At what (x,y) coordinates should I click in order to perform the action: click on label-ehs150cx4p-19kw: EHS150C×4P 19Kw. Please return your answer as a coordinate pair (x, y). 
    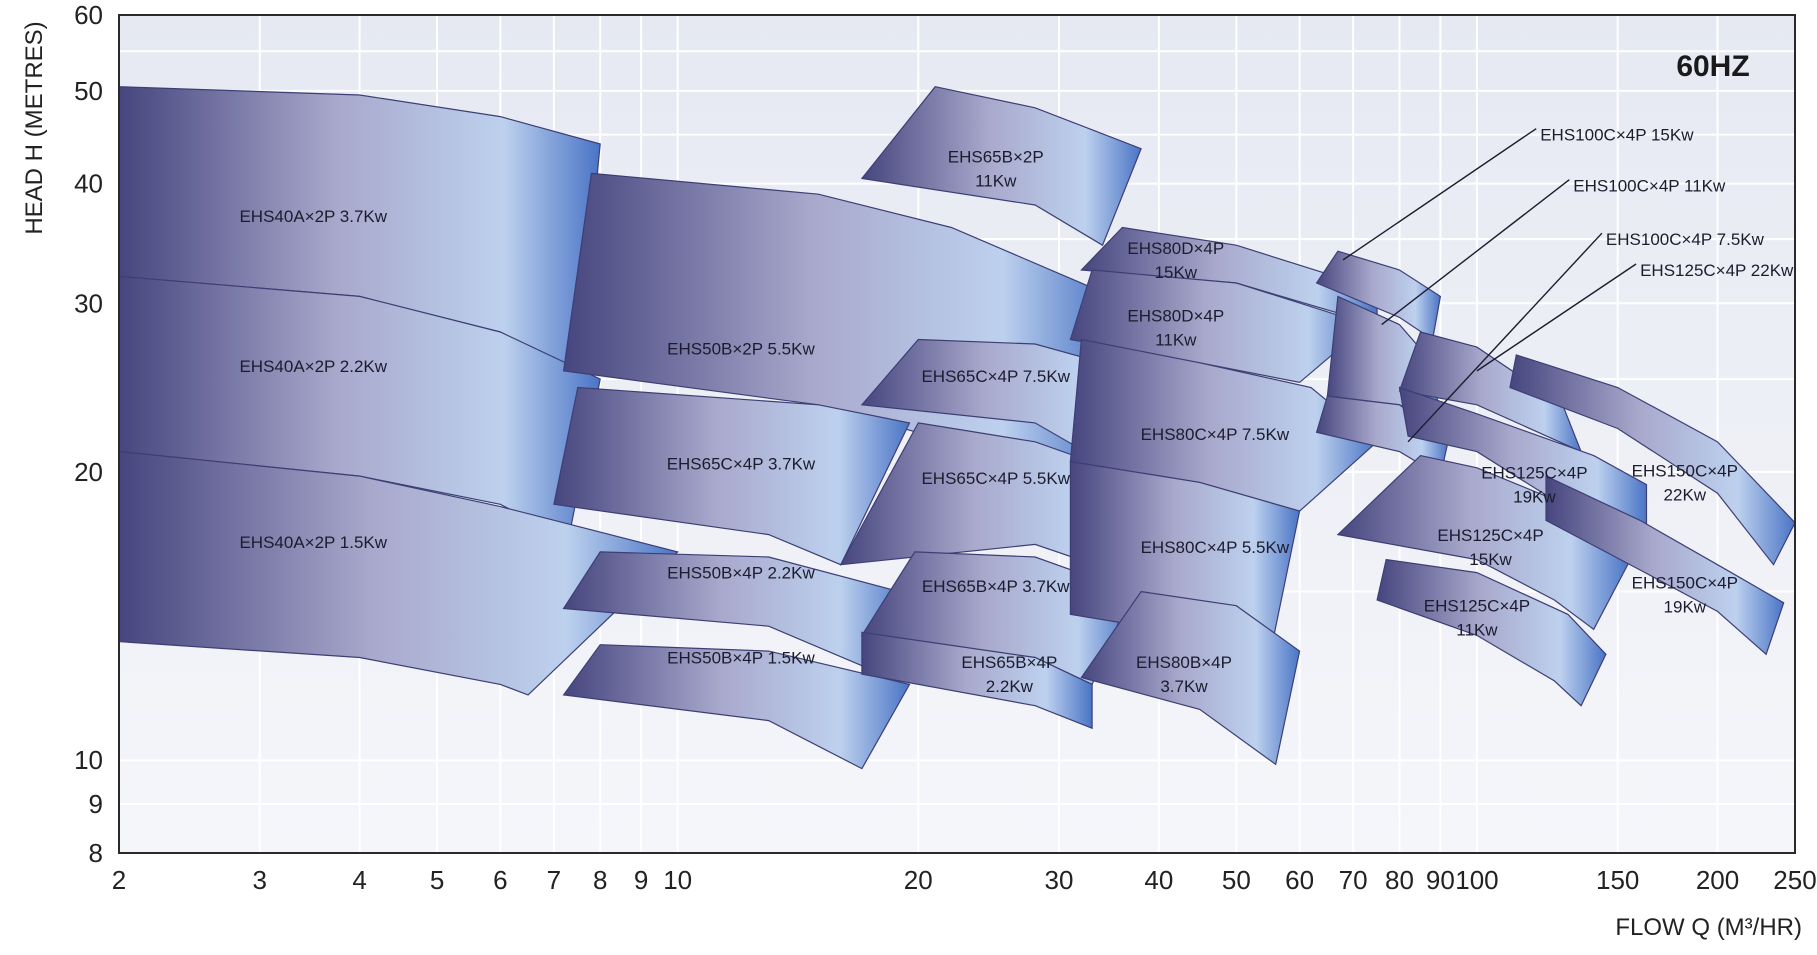
    Looking at the image, I should click on (1685, 594).